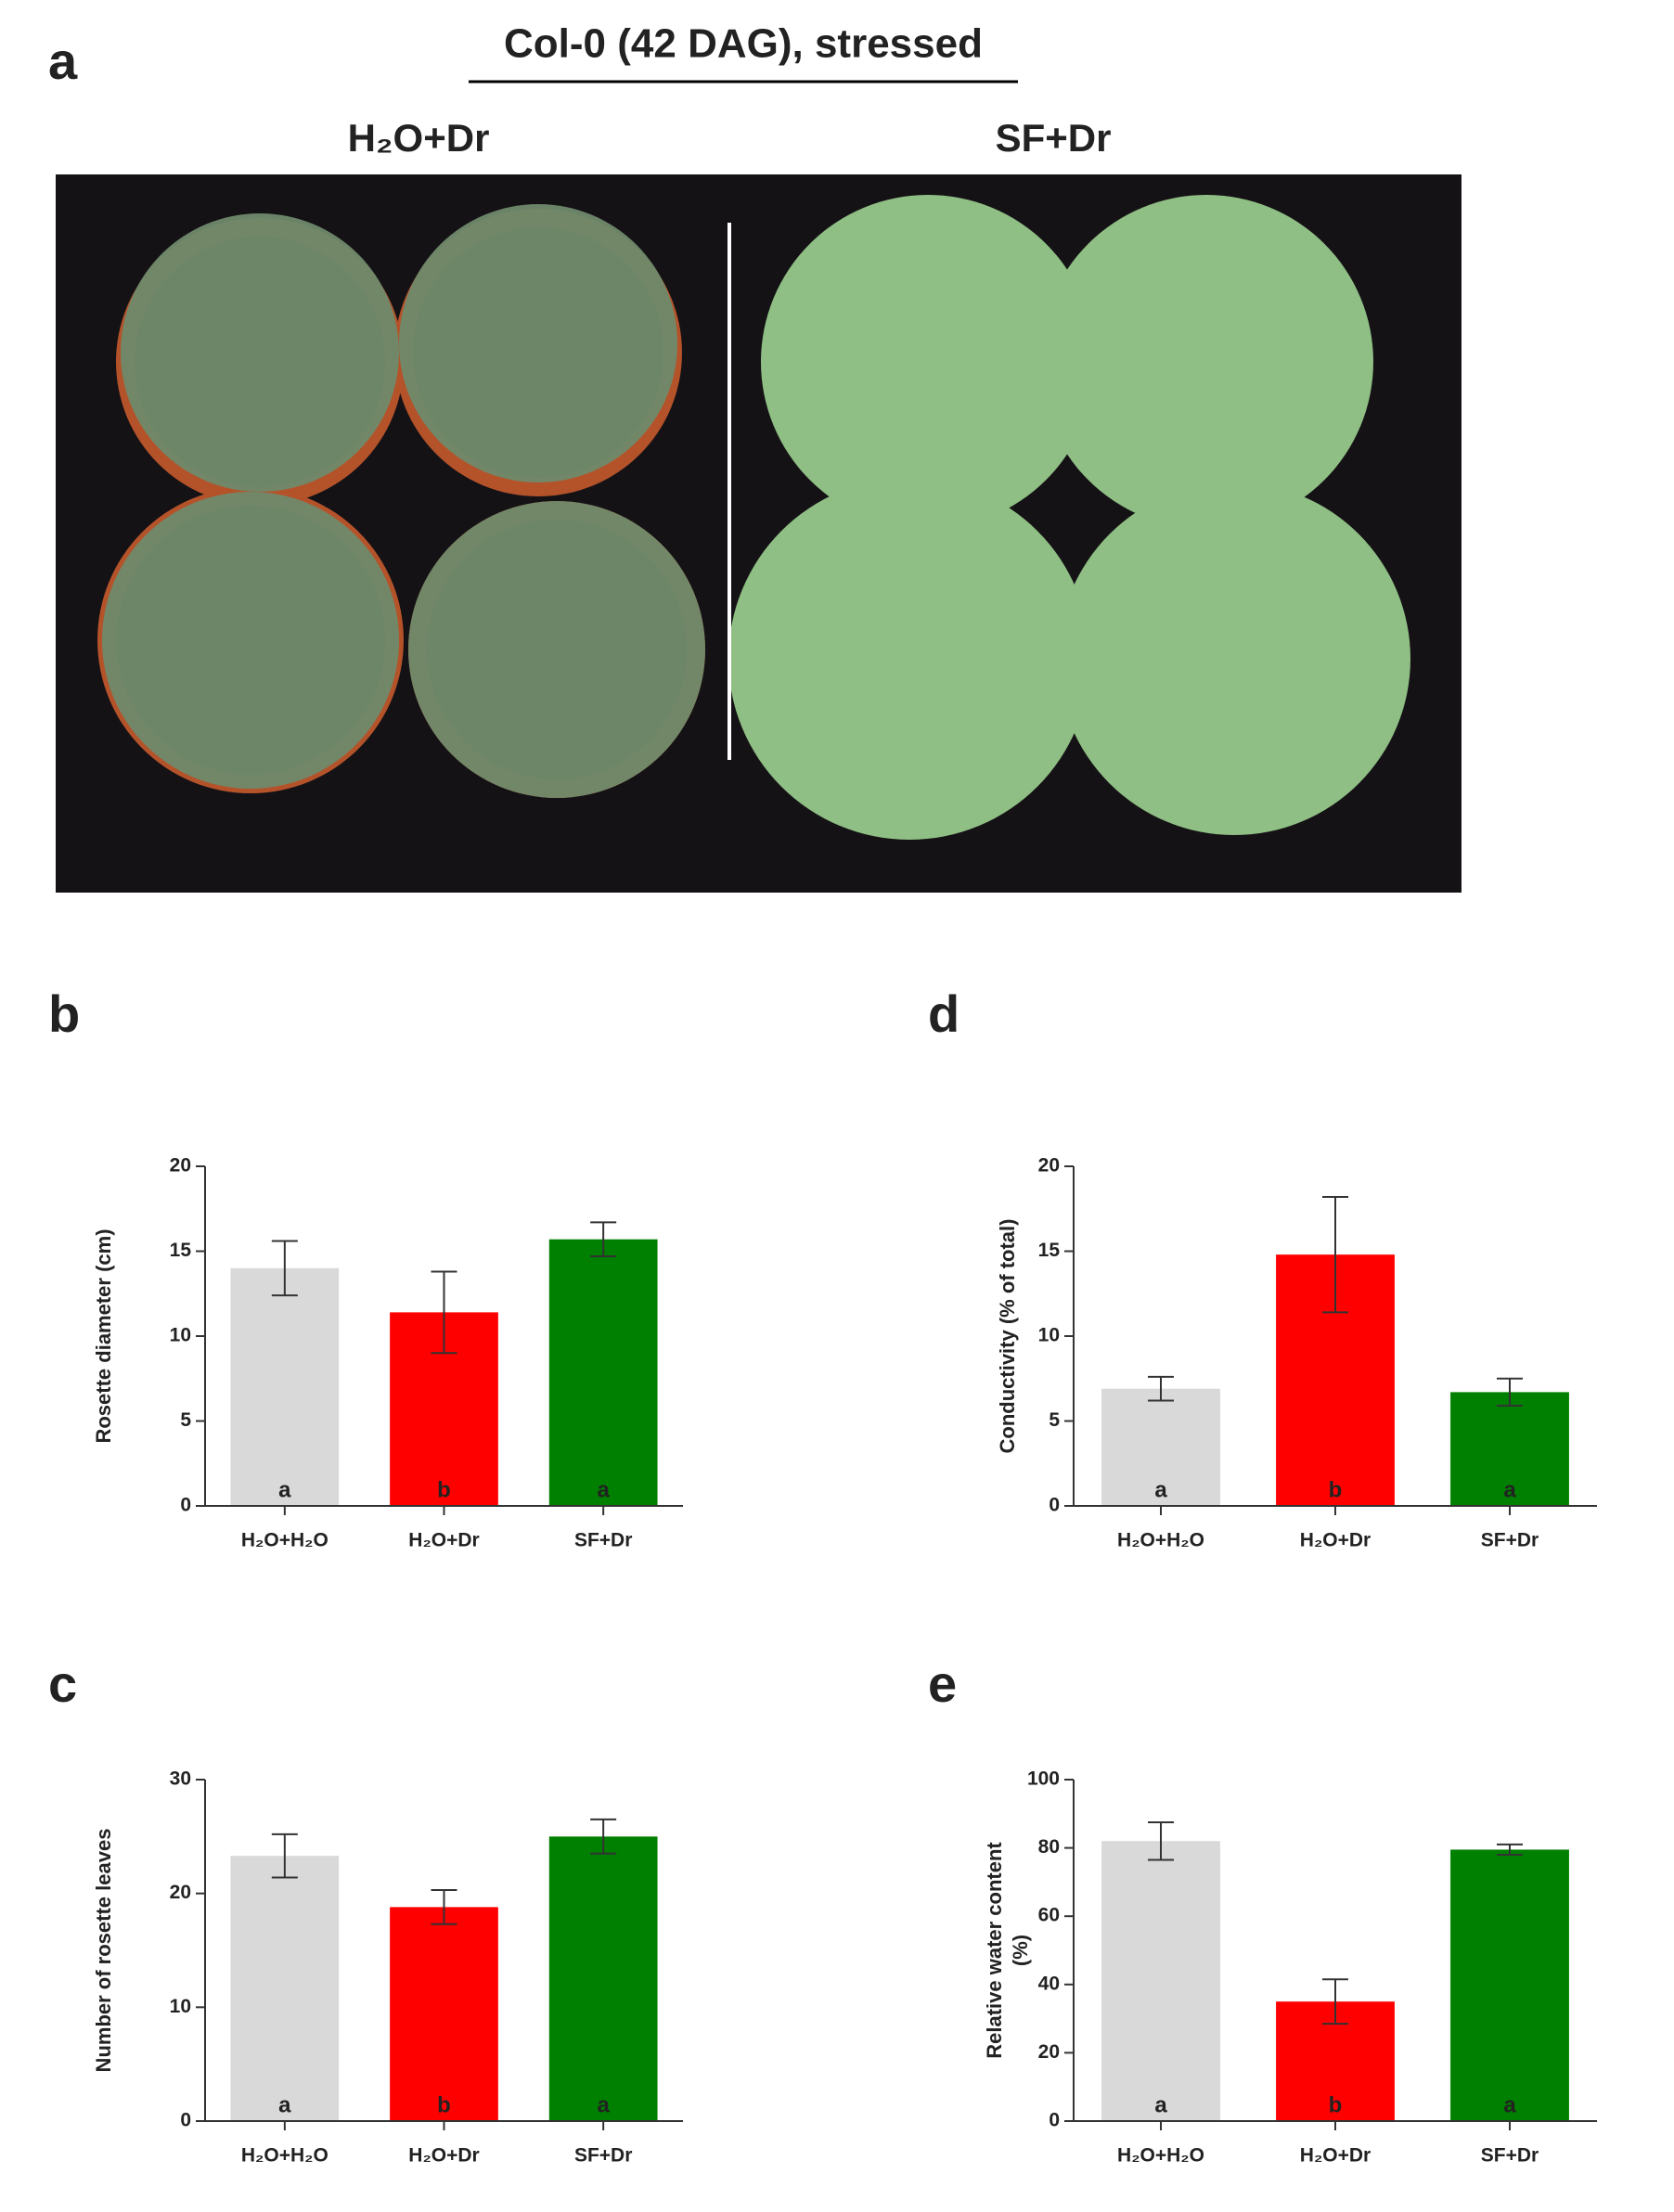 The image size is (1674, 2212). Describe the element at coordinates (1049, 1916) in the screenshot. I see `y-tick-label: 60` at that location.